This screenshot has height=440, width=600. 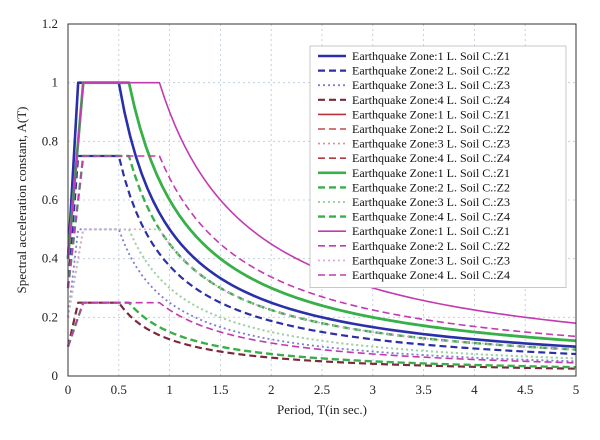 What do you see at coordinates (68, 389) in the screenshot?
I see `x-tick-label: 0` at bounding box center [68, 389].